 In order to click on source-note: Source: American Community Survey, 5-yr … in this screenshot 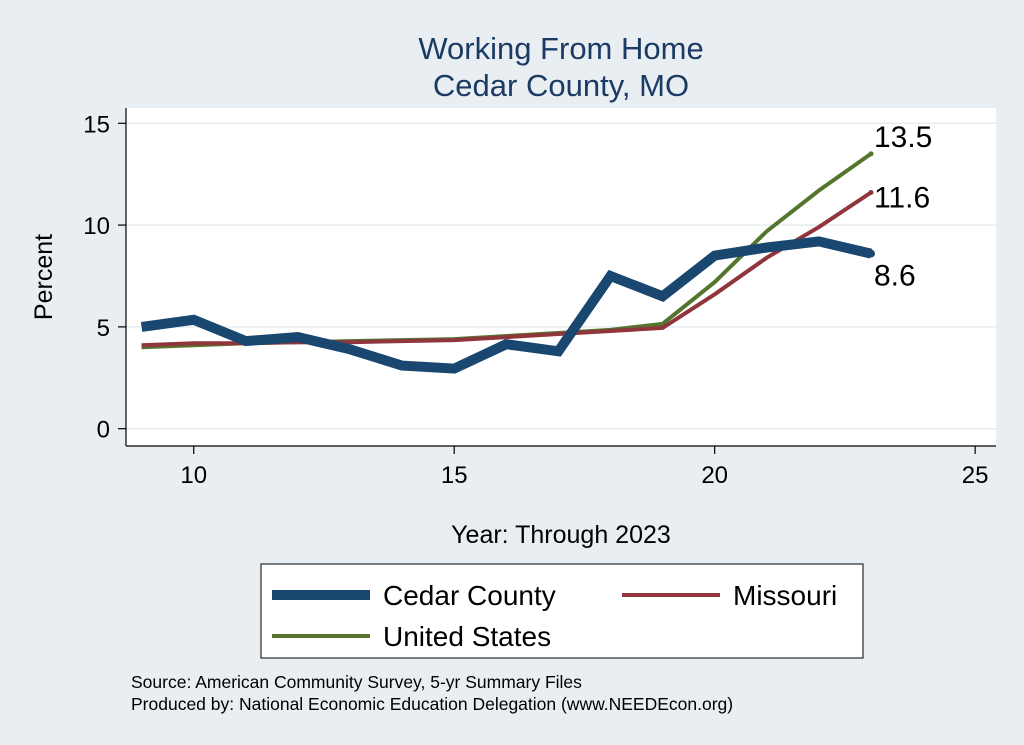, I will do `click(356, 682)`.